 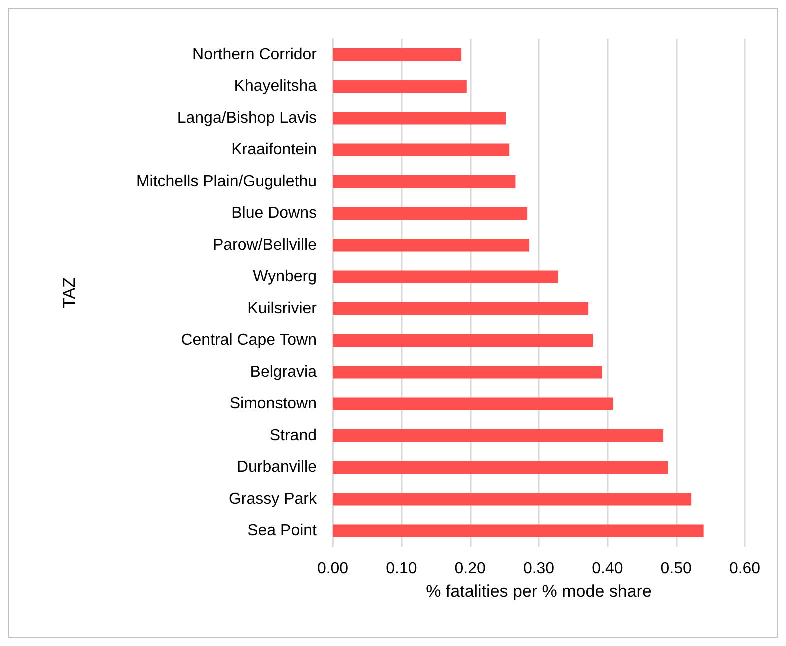 What do you see at coordinates (333, 569) in the screenshot?
I see `x-tick-label: 0.00` at bounding box center [333, 569].